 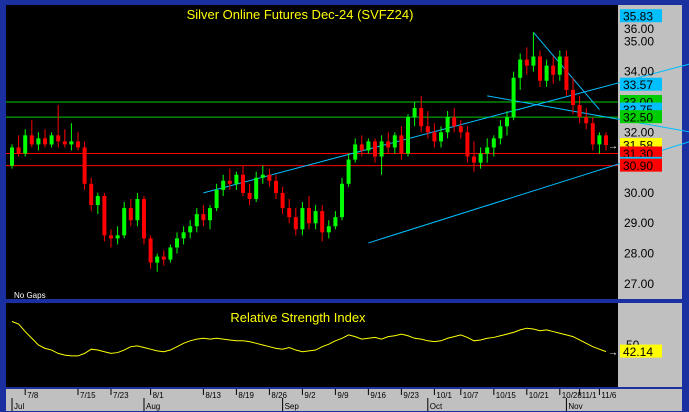 I want to click on month-label: Nov, so click(x=575, y=406).